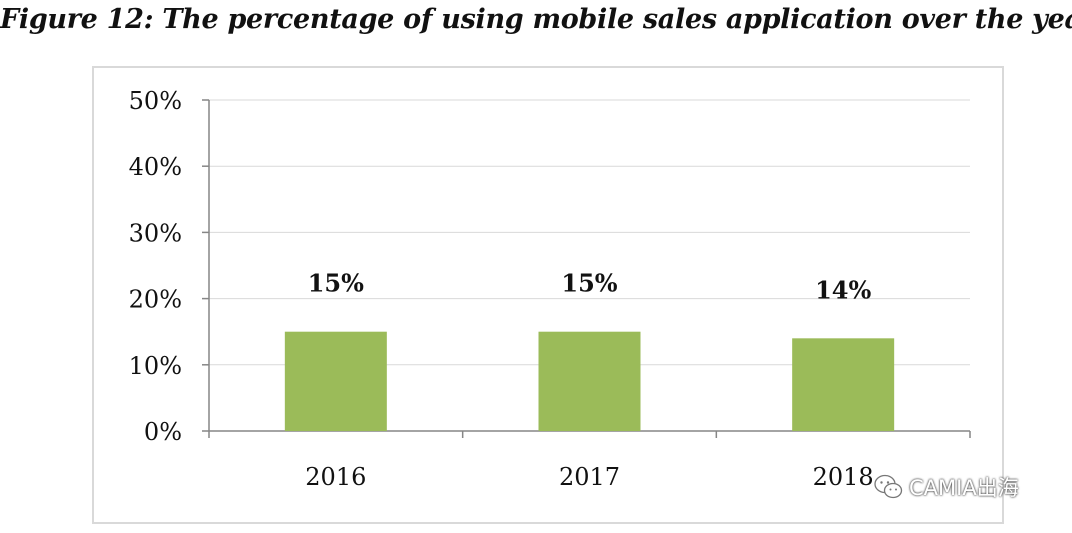 The image size is (1072, 533). Describe the element at coordinates (155, 167) in the screenshot. I see `y-tick-label: 40%` at that location.